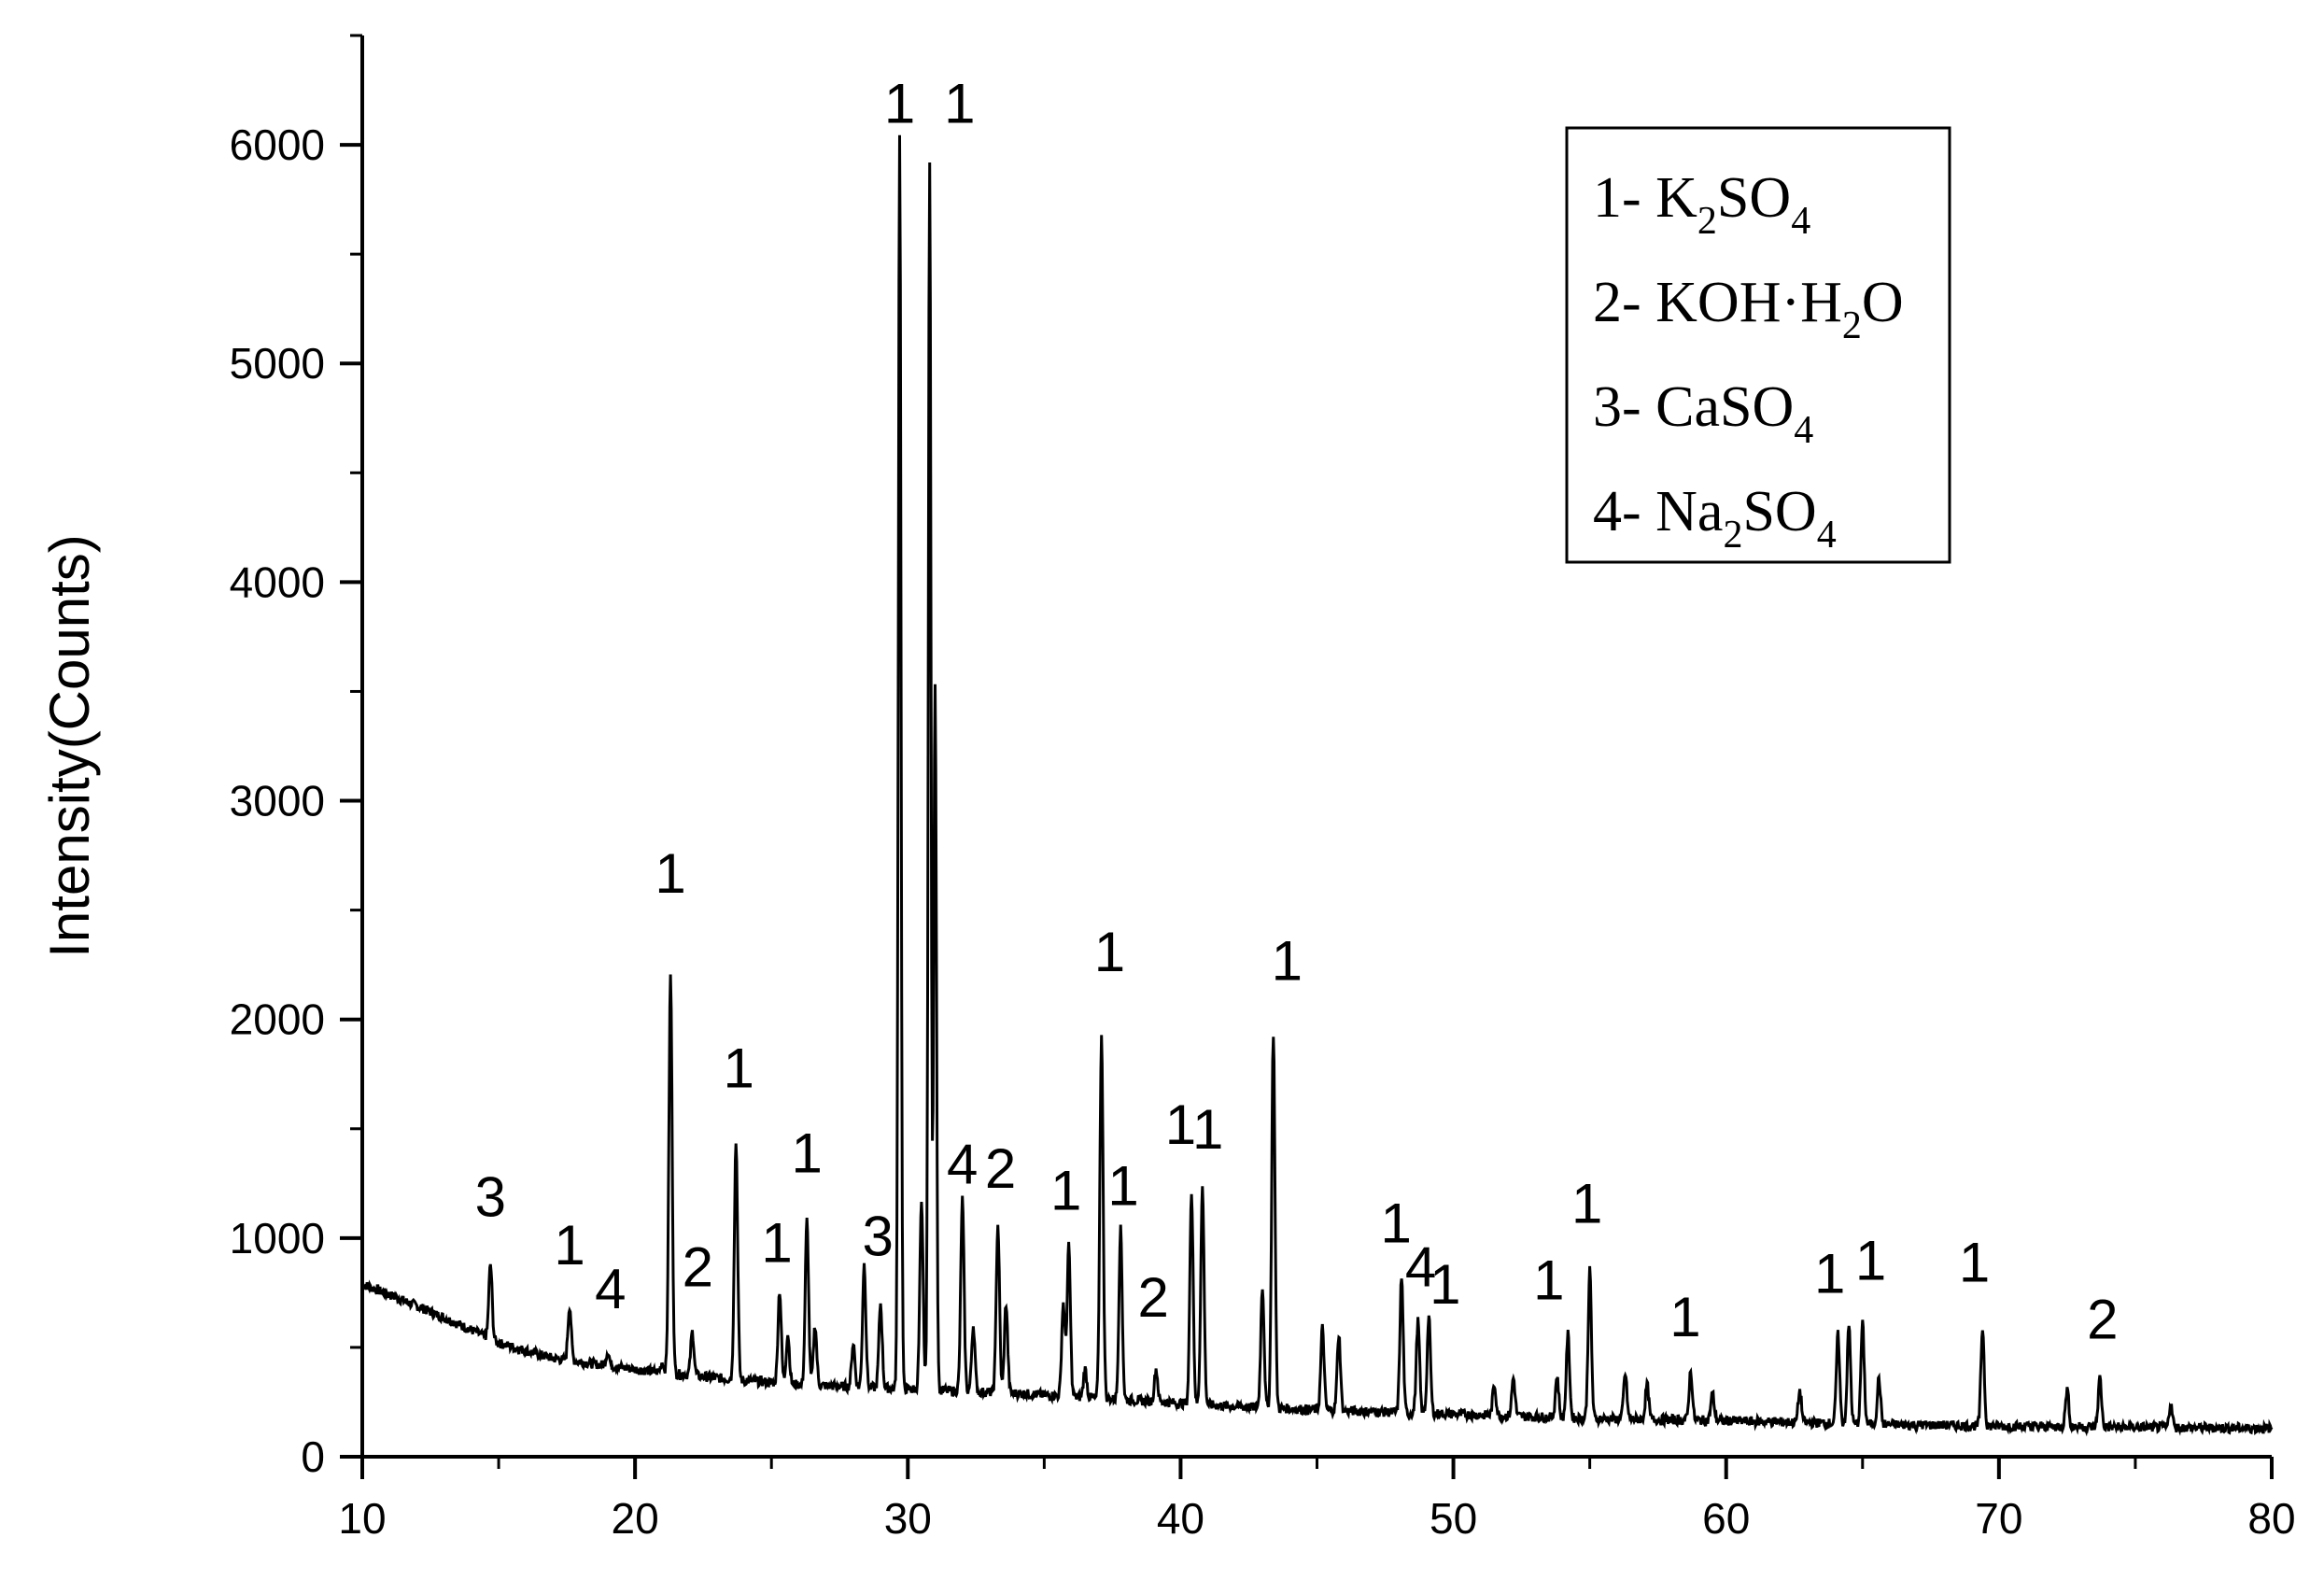 This screenshot has height=1594, width=2324. What do you see at coordinates (636, 1518) in the screenshot?
I see `x-tick-label: 20` at bounding box center [636, 1518].